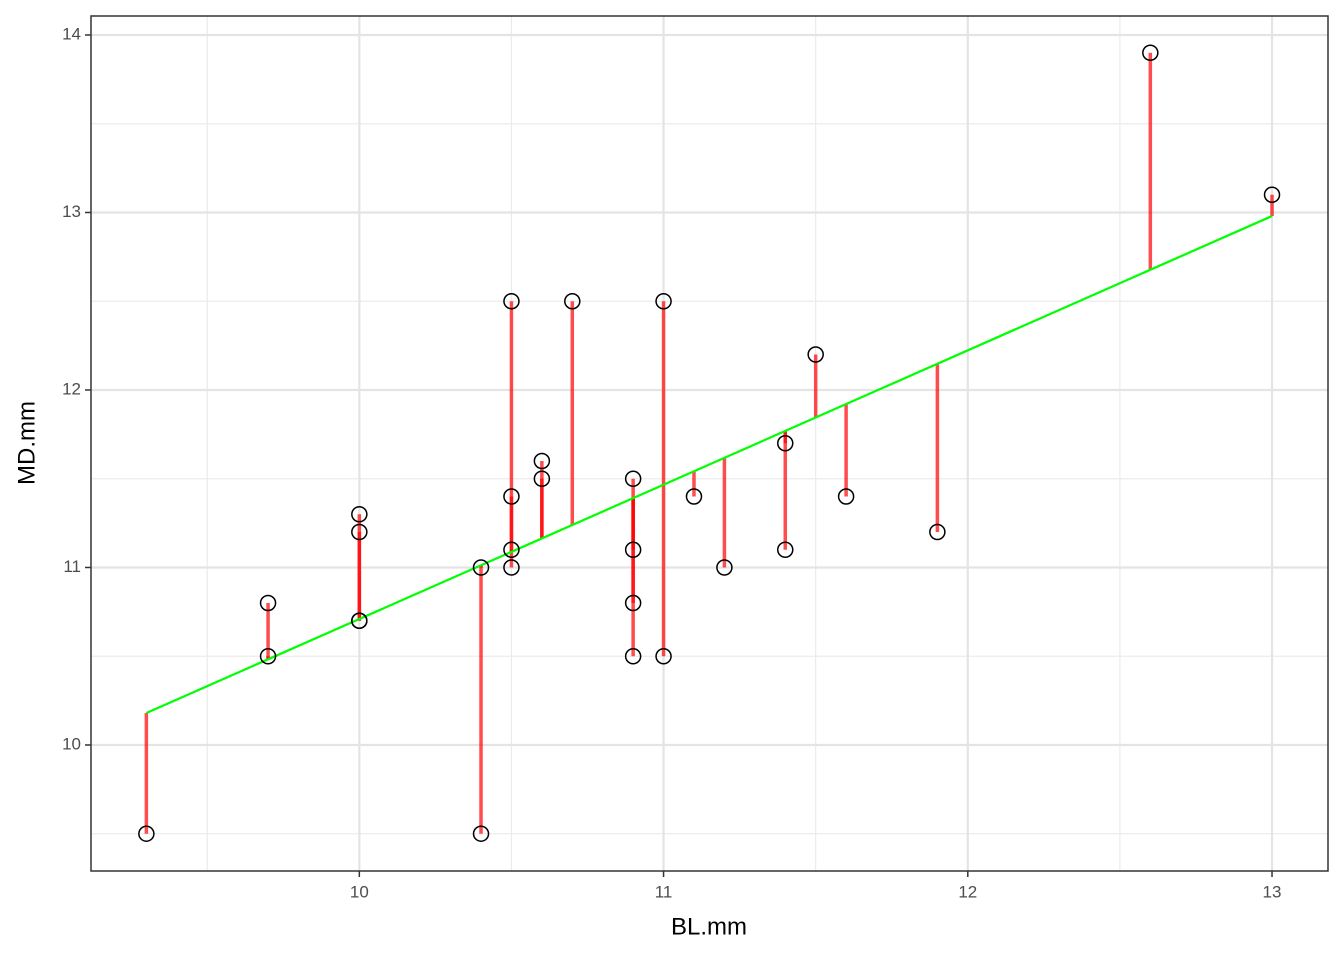  Describe the element at coordinates (26, 443) in the screenshot. I see `y-axis-label: MD.mm` at that location.